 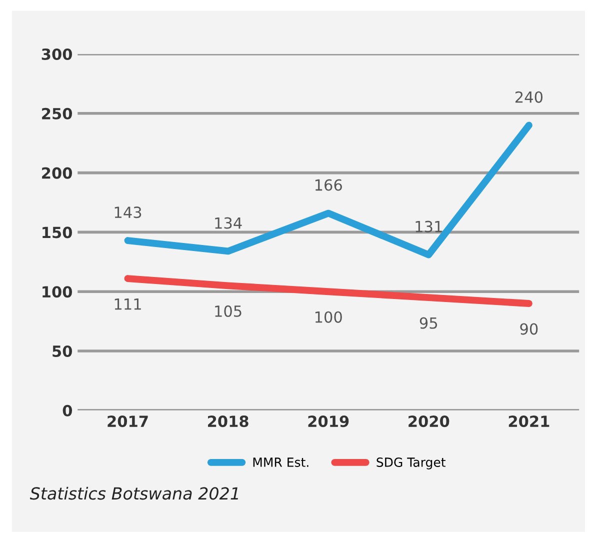 I want to click on data-label: 95, so click(x=429, y=323).